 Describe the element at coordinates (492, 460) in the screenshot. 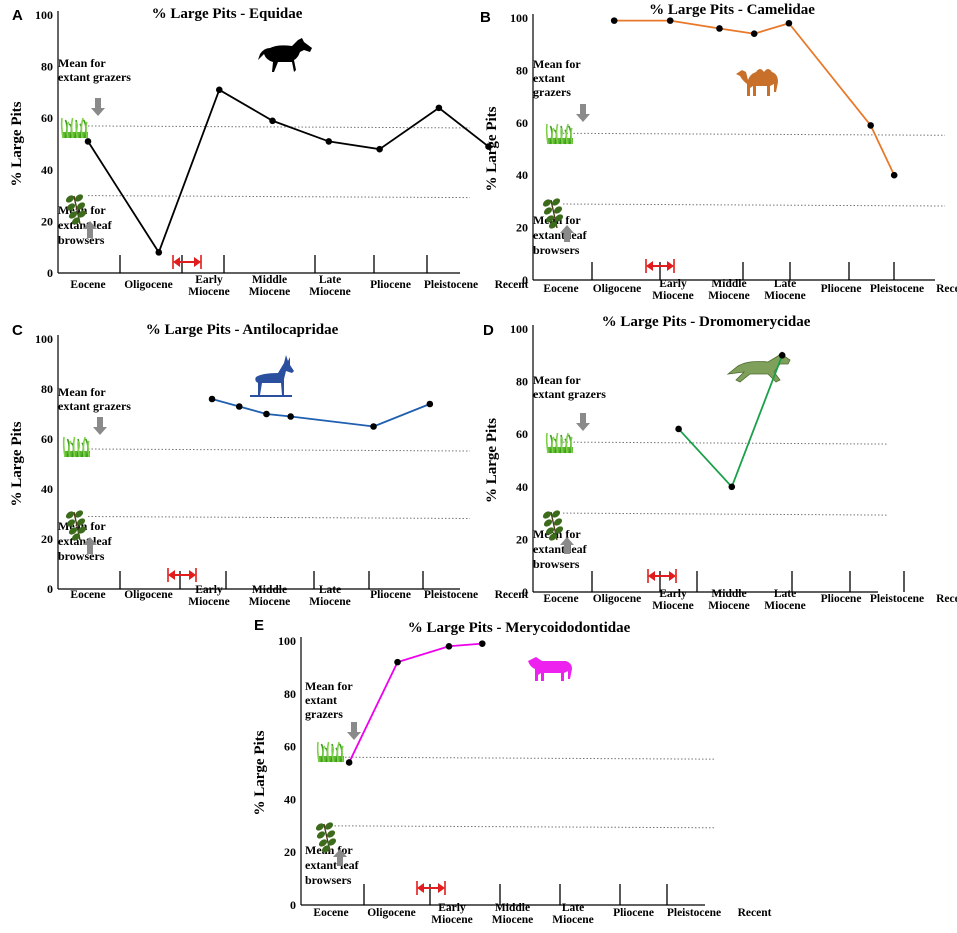

I see `y-axis-label: % Large Pits` at that location.